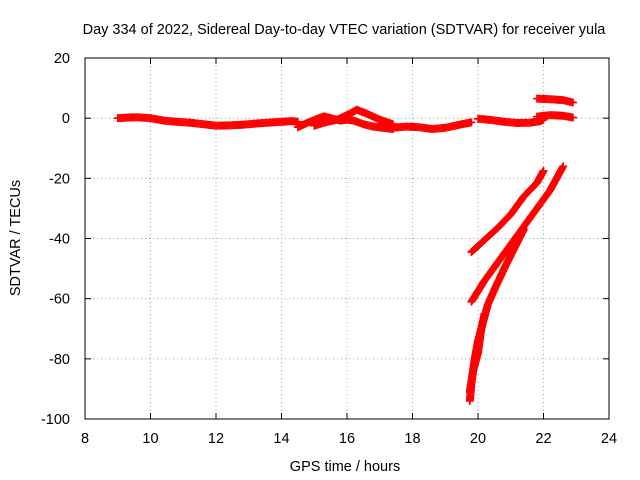  What do you see at coordinates (59, 240) in the screenshot?
I see `y-tick-label: -40` at bounding box center [59, 240].